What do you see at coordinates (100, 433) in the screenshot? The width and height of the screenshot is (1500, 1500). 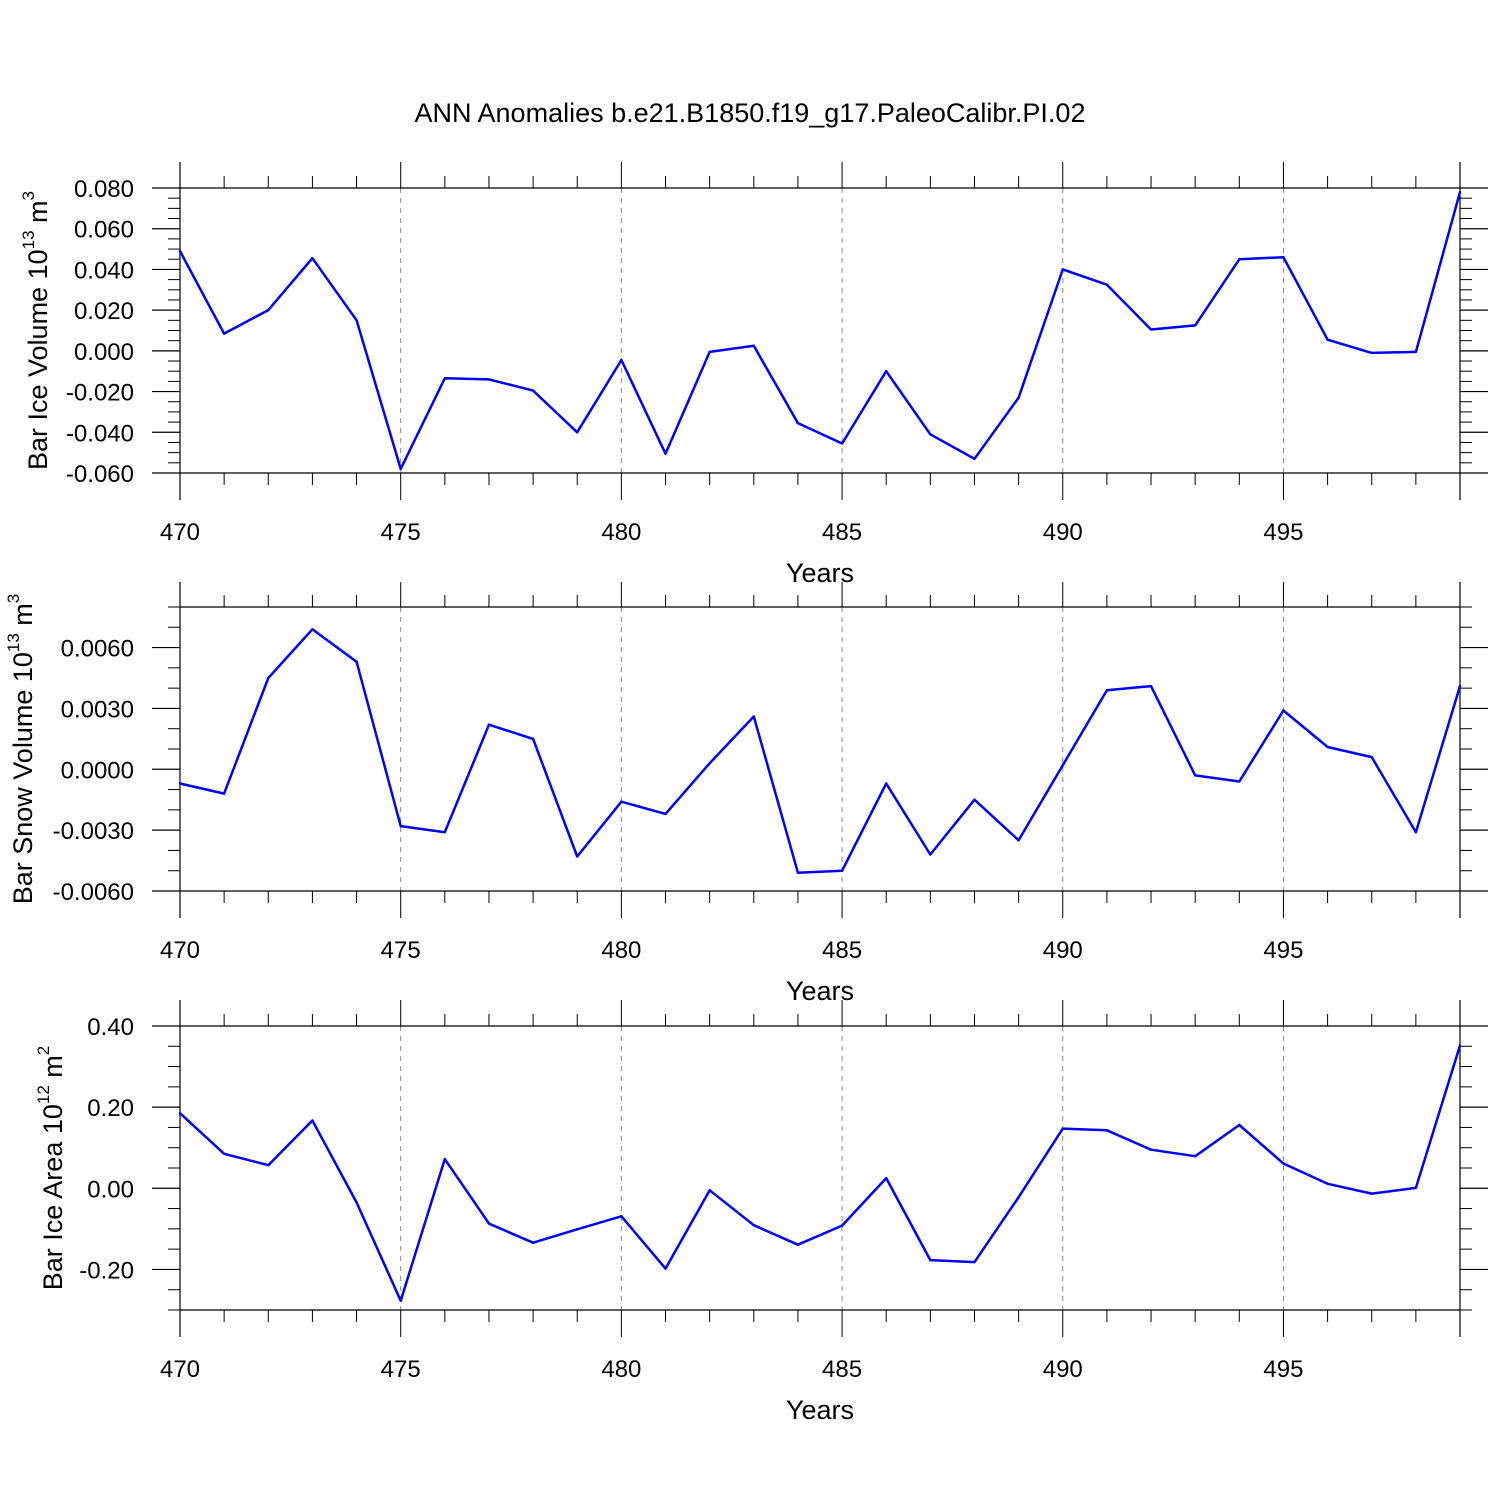 I see `y-tick-label: -0.040` at bounding box center [100, 433].